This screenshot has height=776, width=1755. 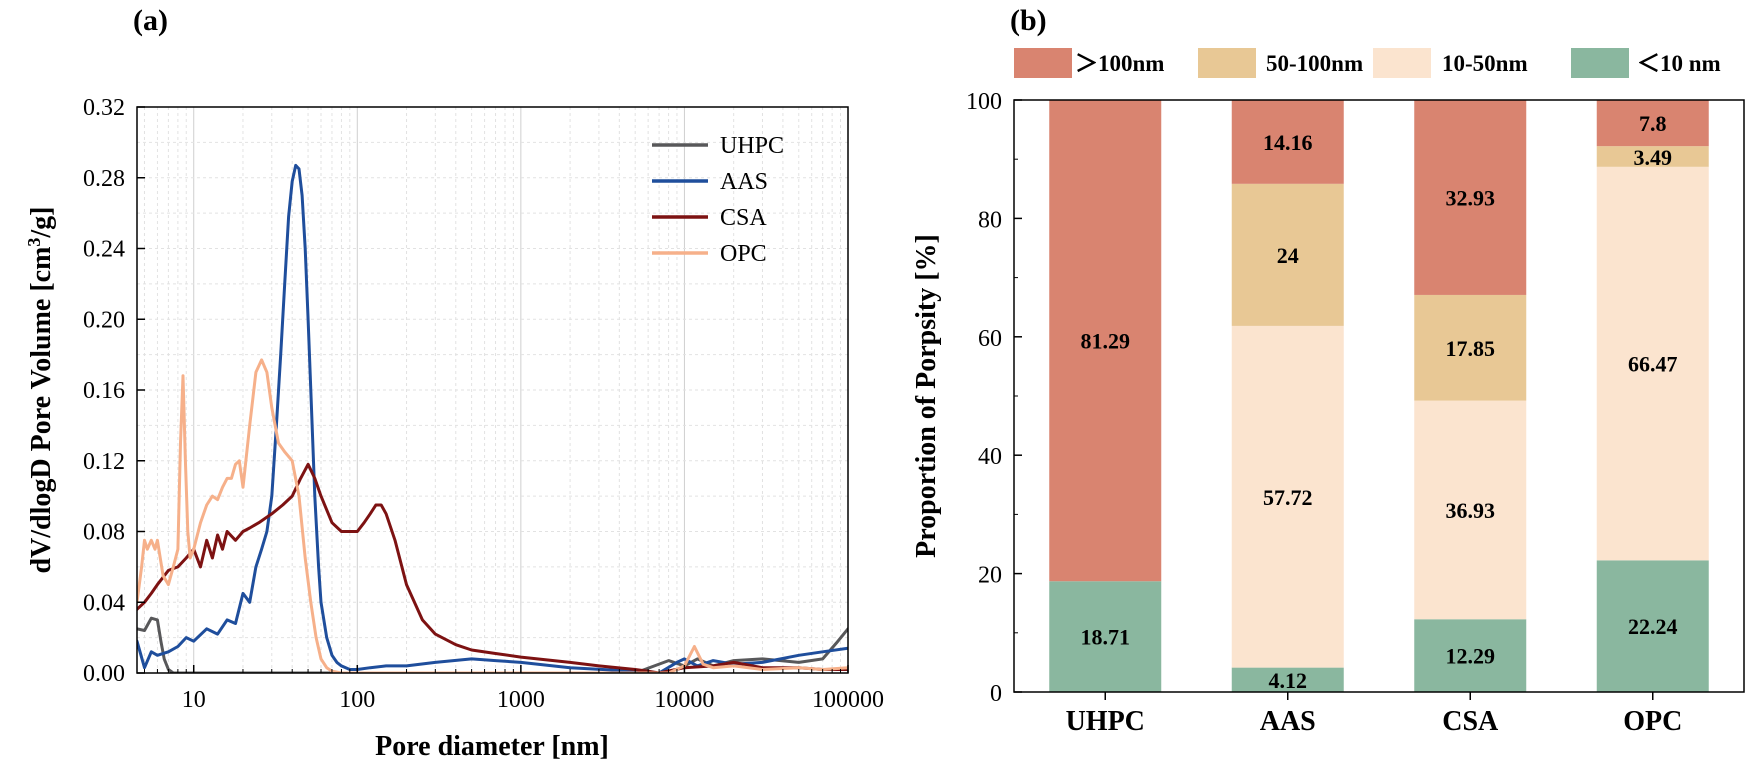 What do you see at coordinates (990, 339) in the screenshot?
I see `y-tick-label: 60` at bounding box center [990, 339].